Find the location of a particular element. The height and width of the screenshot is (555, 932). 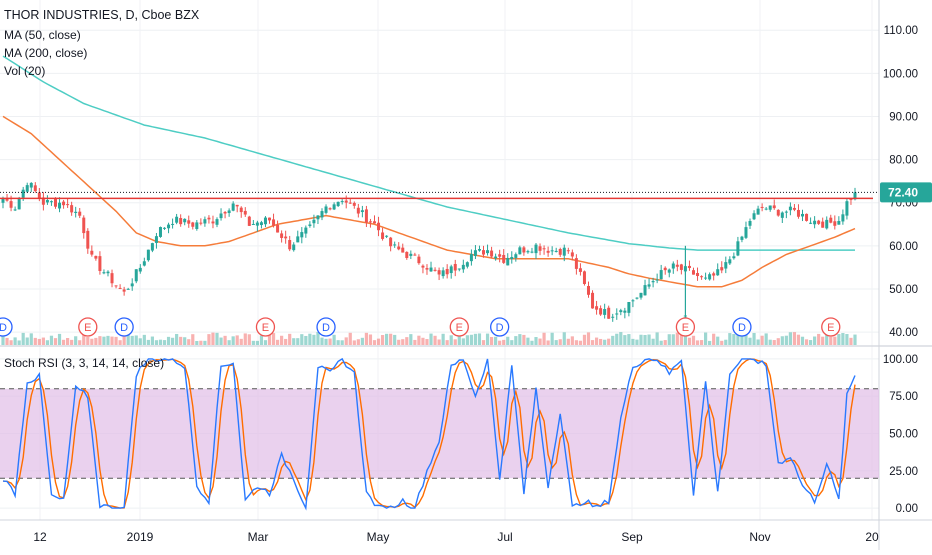

ma200-legend: MA (200, close) is located at coordinates (46, 53).